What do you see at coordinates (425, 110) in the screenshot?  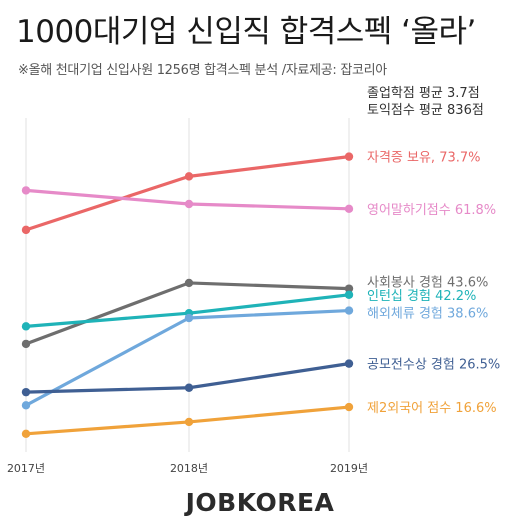 I see `spec-note: 토익점수 평균 836점` at bounding box center [425, 110].